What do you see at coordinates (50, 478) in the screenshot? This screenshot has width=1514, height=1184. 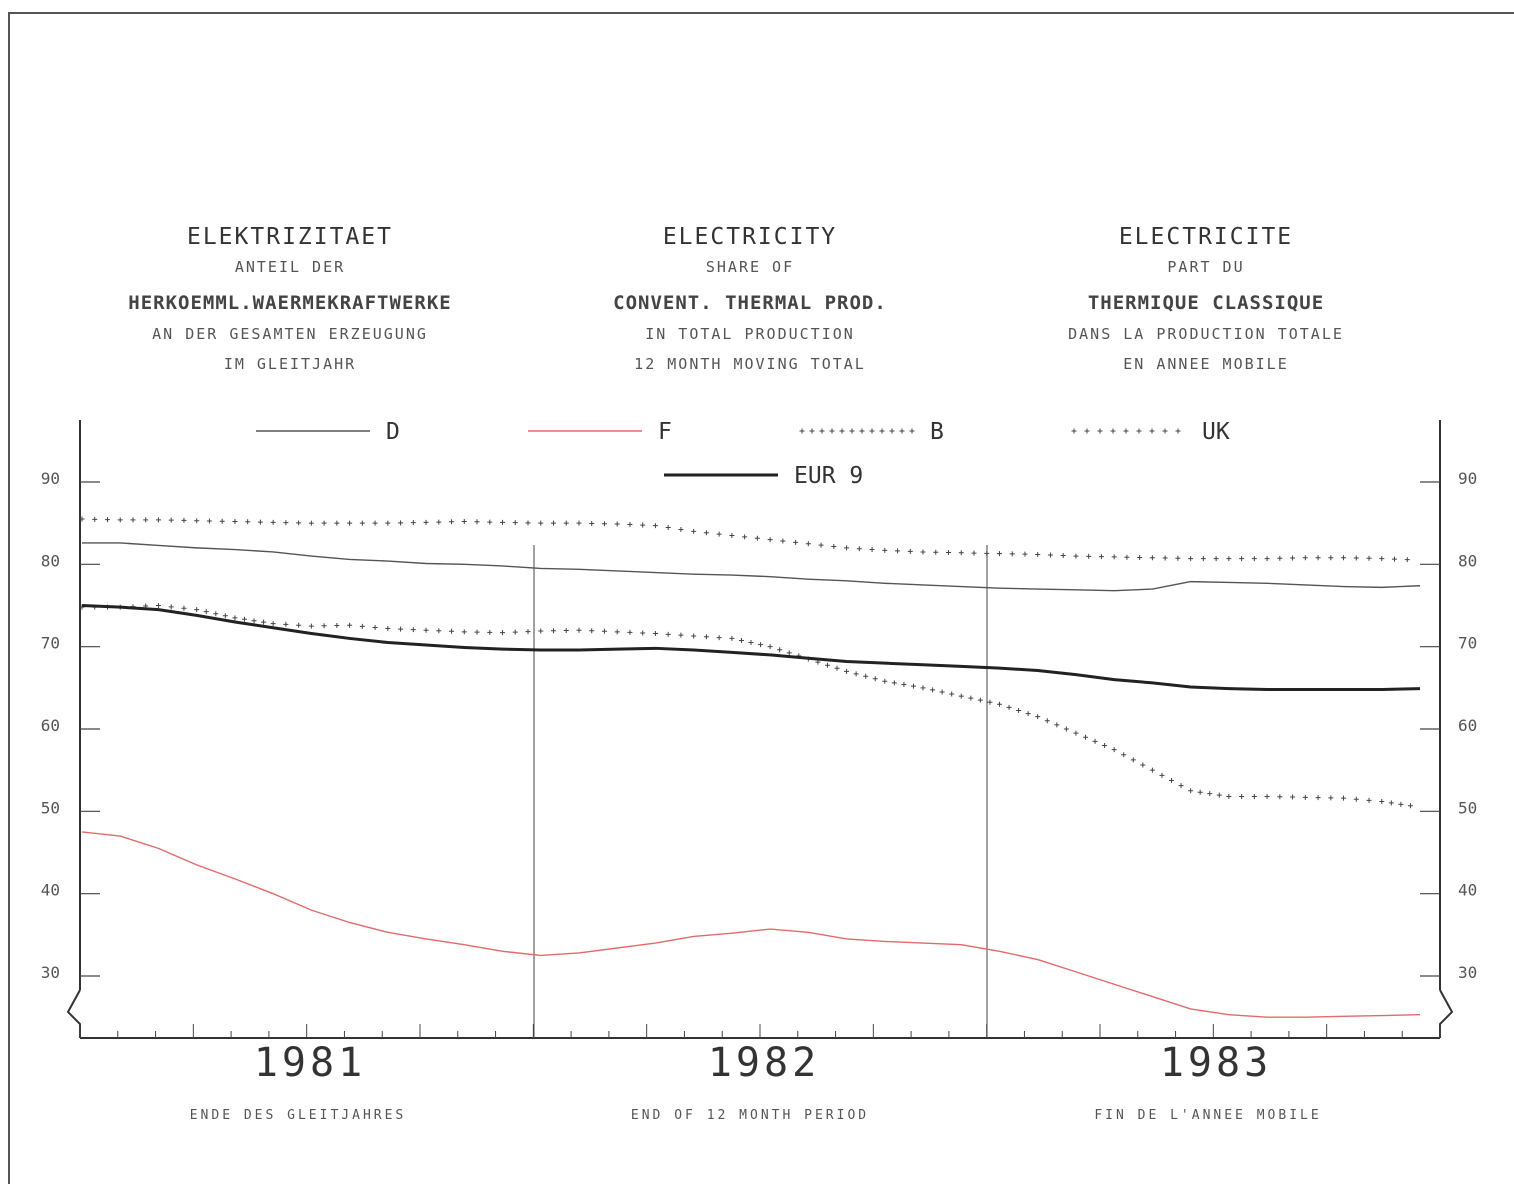 I see `y-tick-label-left: 90` at bounding box center [50, 478].